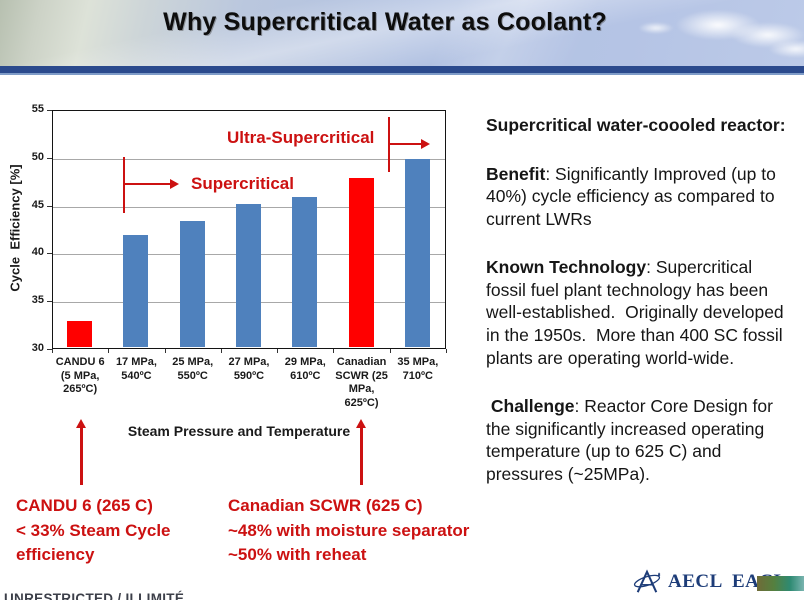  Describe the element at coordinates (37, 204) in the screenshot. I see `y-tick-label: 45` at that location.